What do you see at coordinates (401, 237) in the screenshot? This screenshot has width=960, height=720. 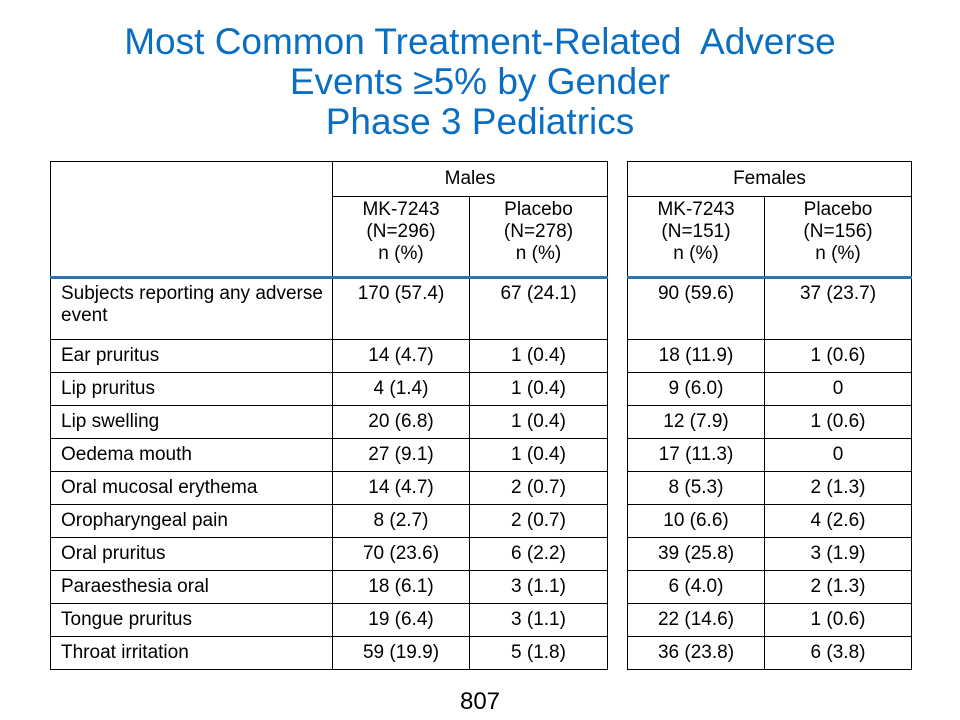 I see `males-mk-header: MK-7243 (N=296) n (%)` at bounding box center [401, 237].